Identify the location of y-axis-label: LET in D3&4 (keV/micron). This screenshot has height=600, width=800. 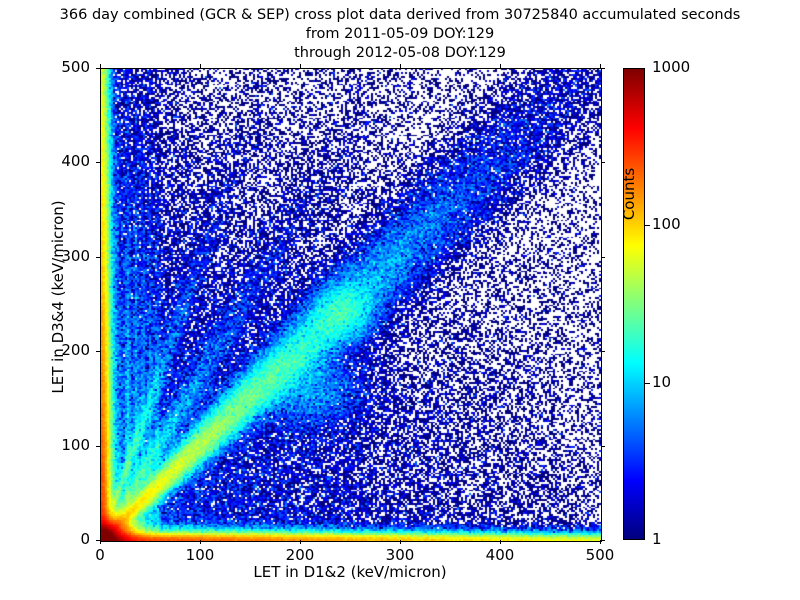
(58, 297).